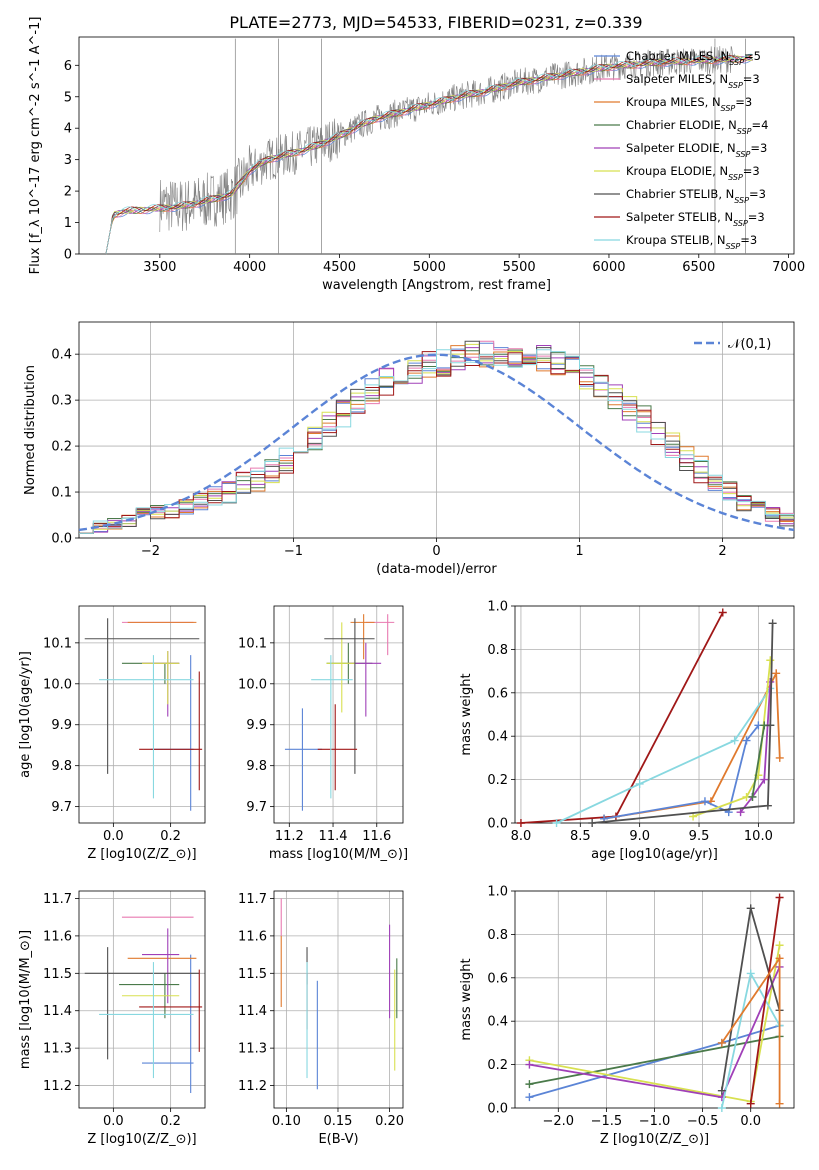 This screenshot has height=1170, width=819. Describe the element at coordinates (703, 1121) in the screenshot. I see `x-tick-label: −0.5` at that location.